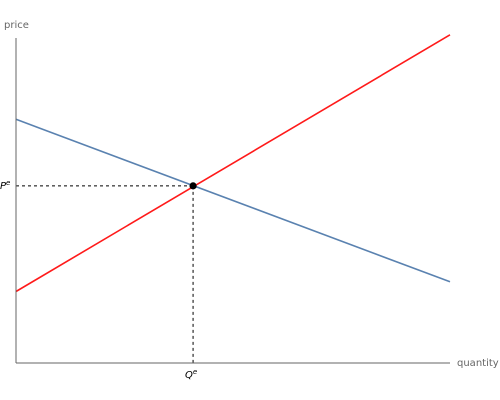 The height and width of the screenshot is (400, 500). I want to click on price-equilibrium-label: Pe, so click(5, 185).